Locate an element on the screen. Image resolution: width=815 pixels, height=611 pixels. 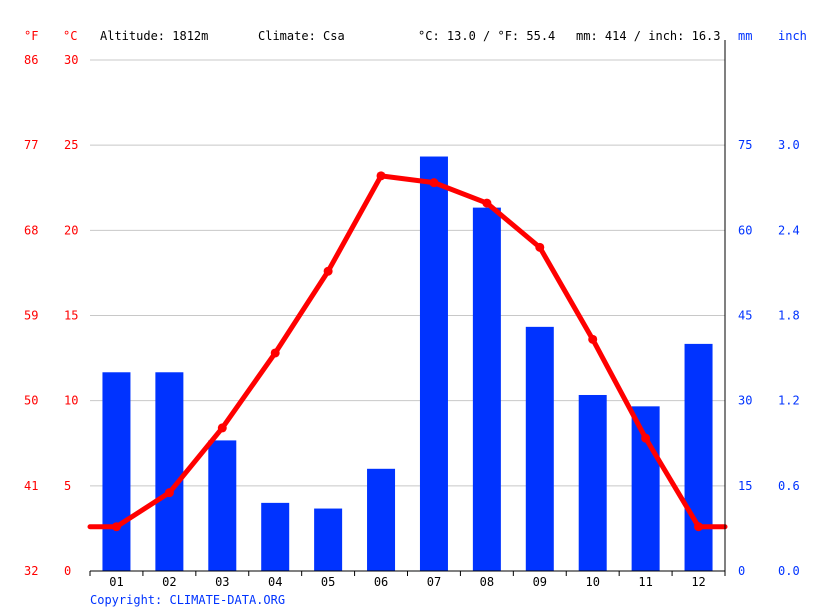
tick-label-fahrenheit: 50 is located at coordinates (31, 401).